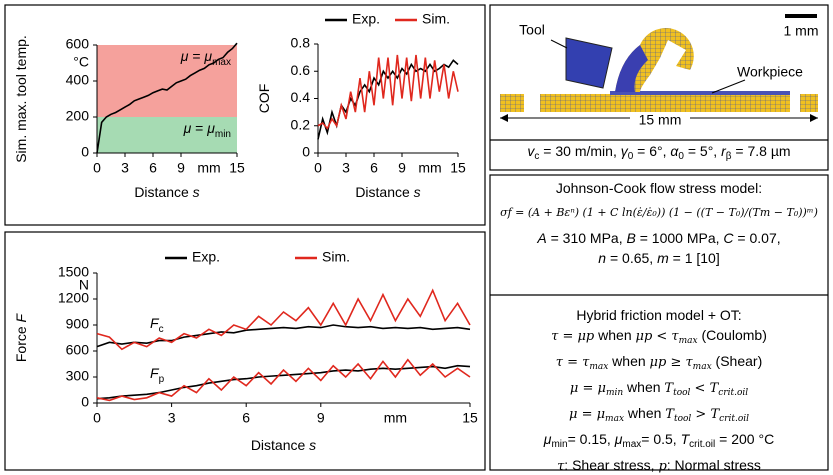 The width and height of the screenshot is (833, 475). I want to click on region-label: μ = μmin, so click(207, 130).